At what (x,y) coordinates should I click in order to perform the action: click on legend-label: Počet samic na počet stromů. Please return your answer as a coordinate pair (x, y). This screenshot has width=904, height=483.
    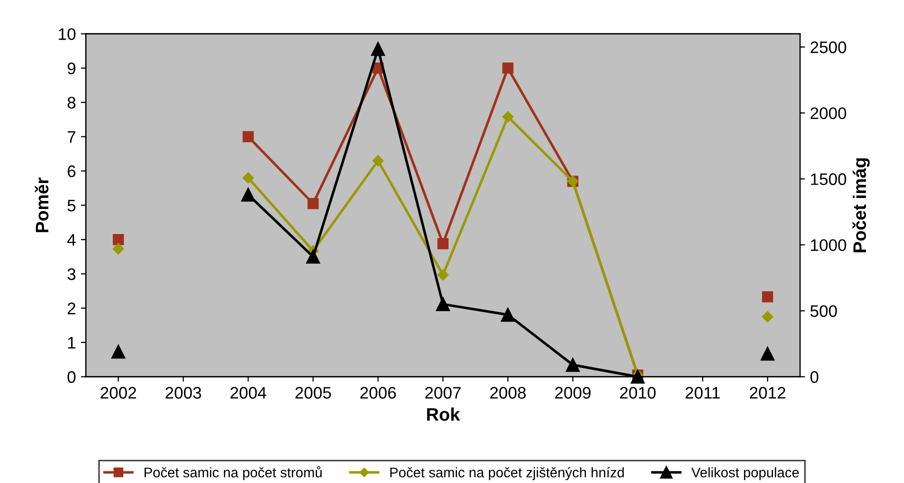
    Looking at the image, I should click on (233, 473).